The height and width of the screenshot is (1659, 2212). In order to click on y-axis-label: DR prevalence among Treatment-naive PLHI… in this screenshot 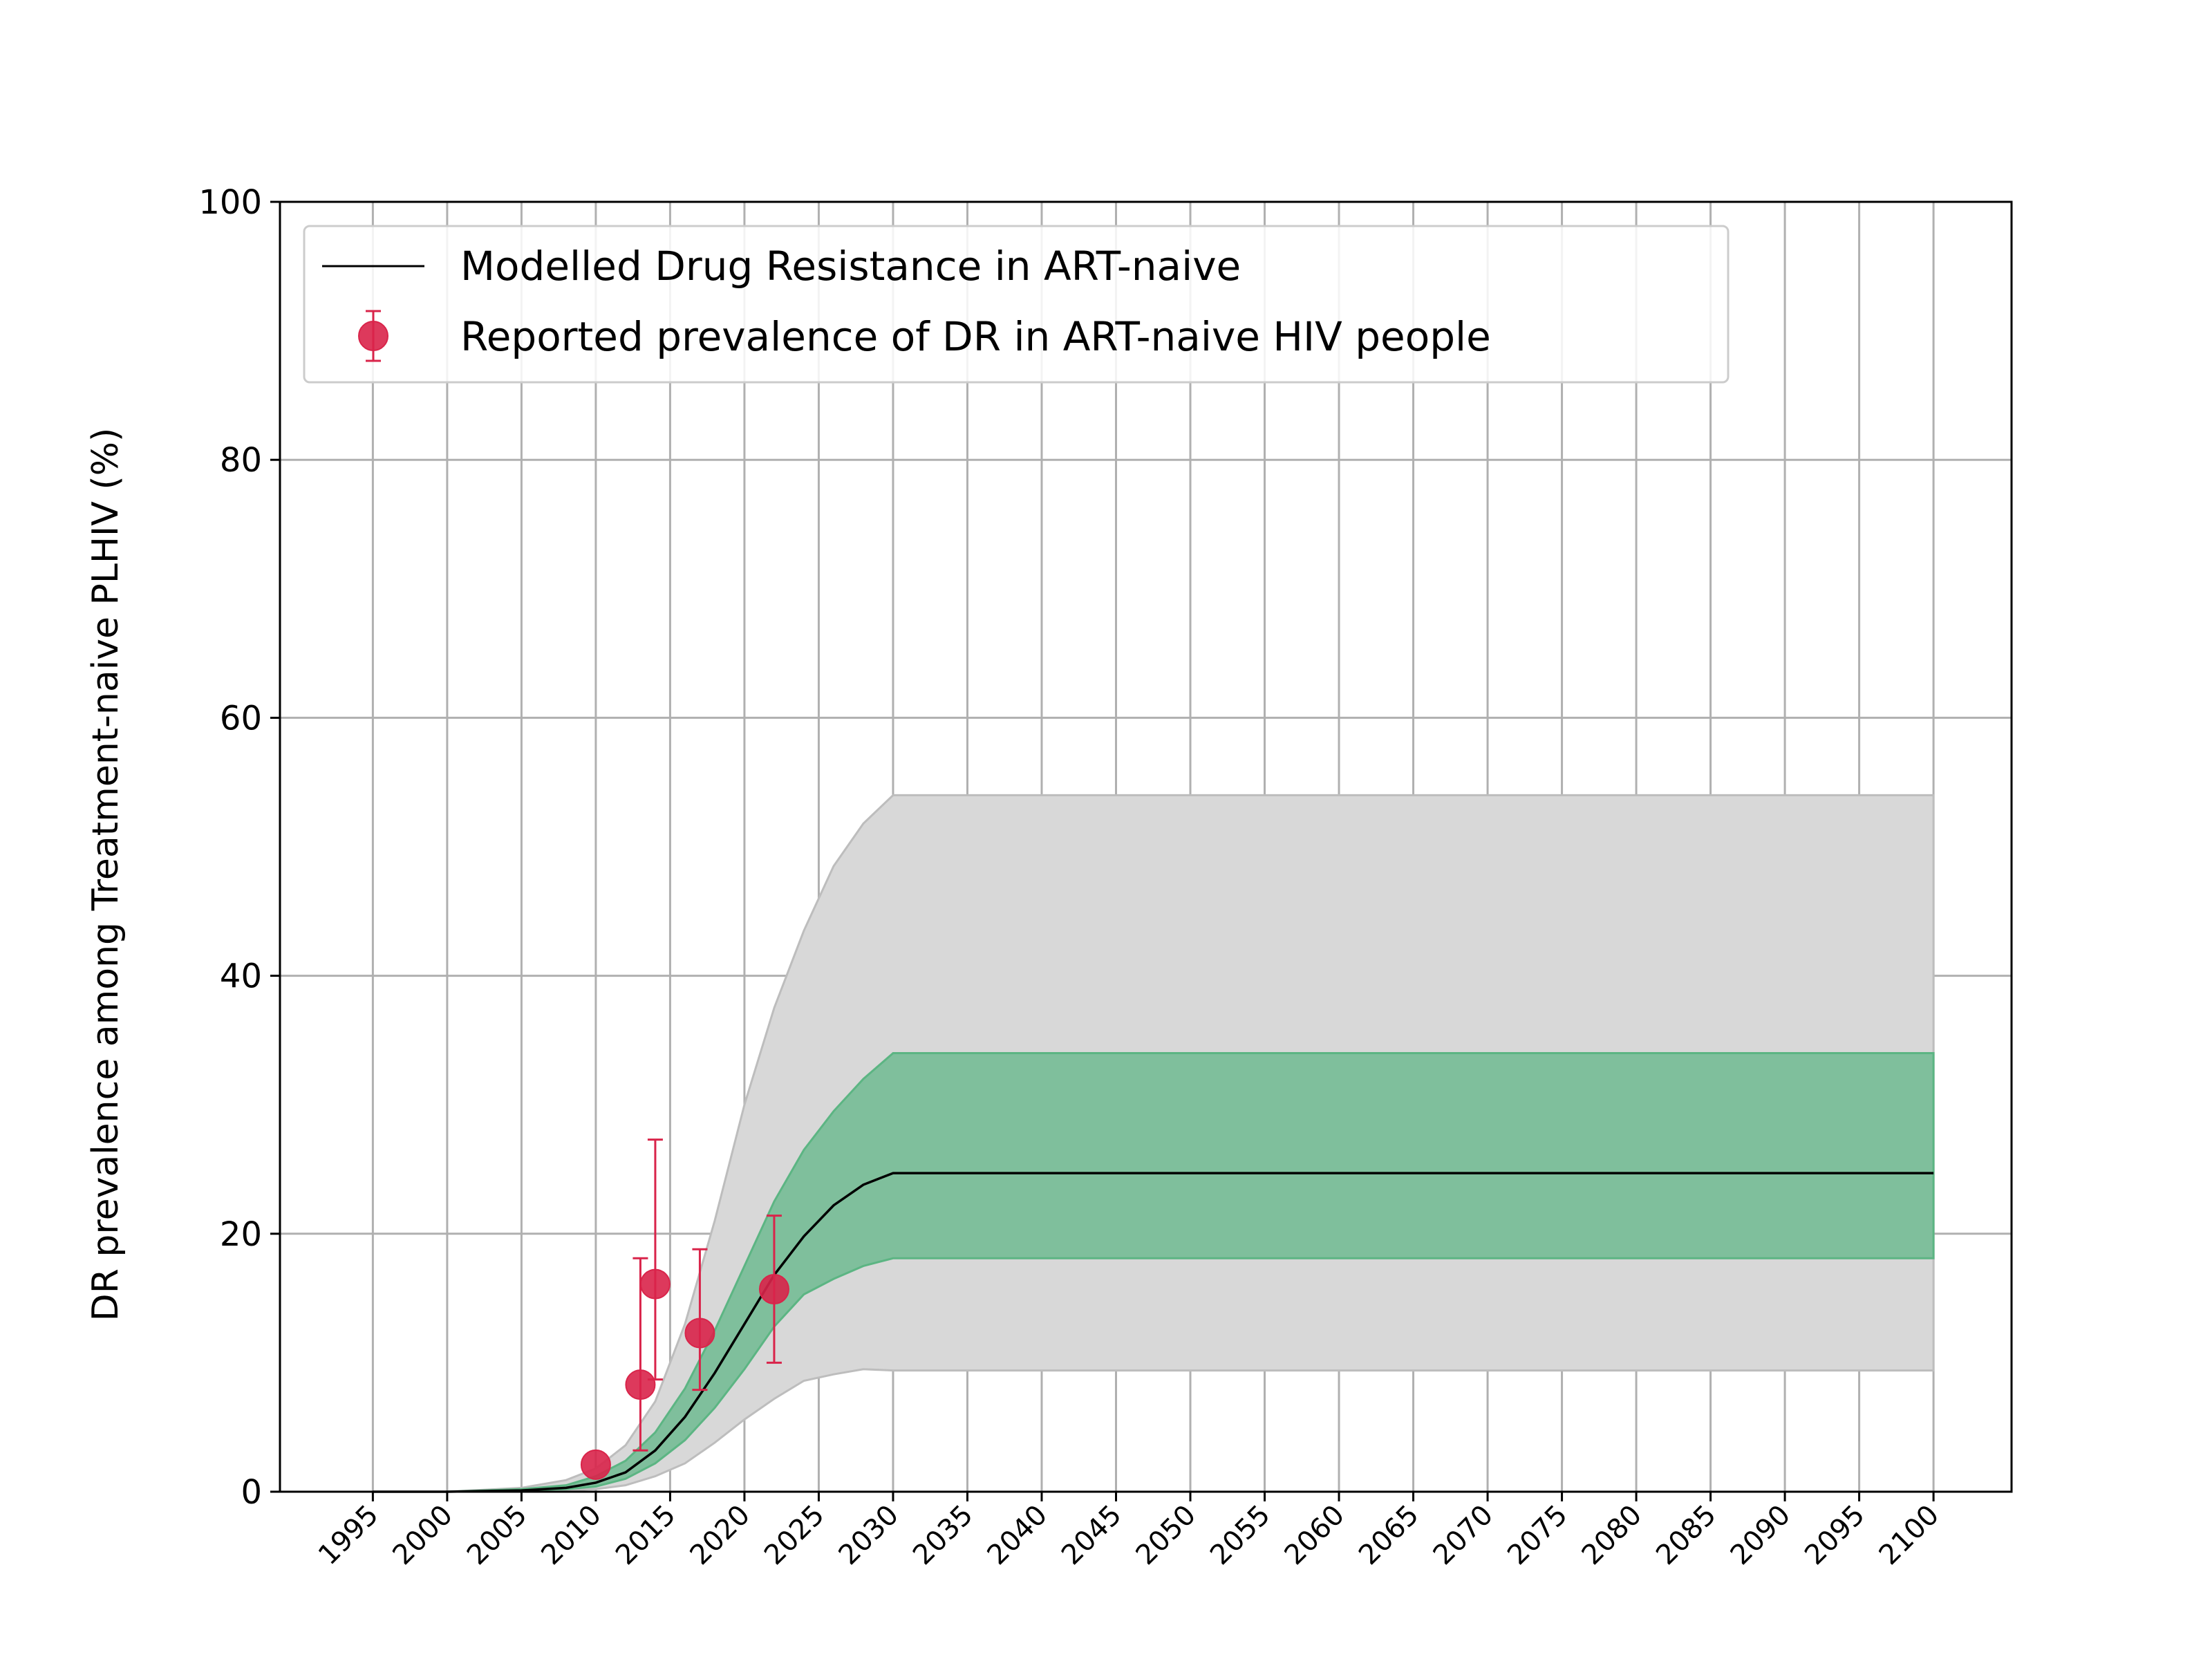, I will do `click(106, 875)`.